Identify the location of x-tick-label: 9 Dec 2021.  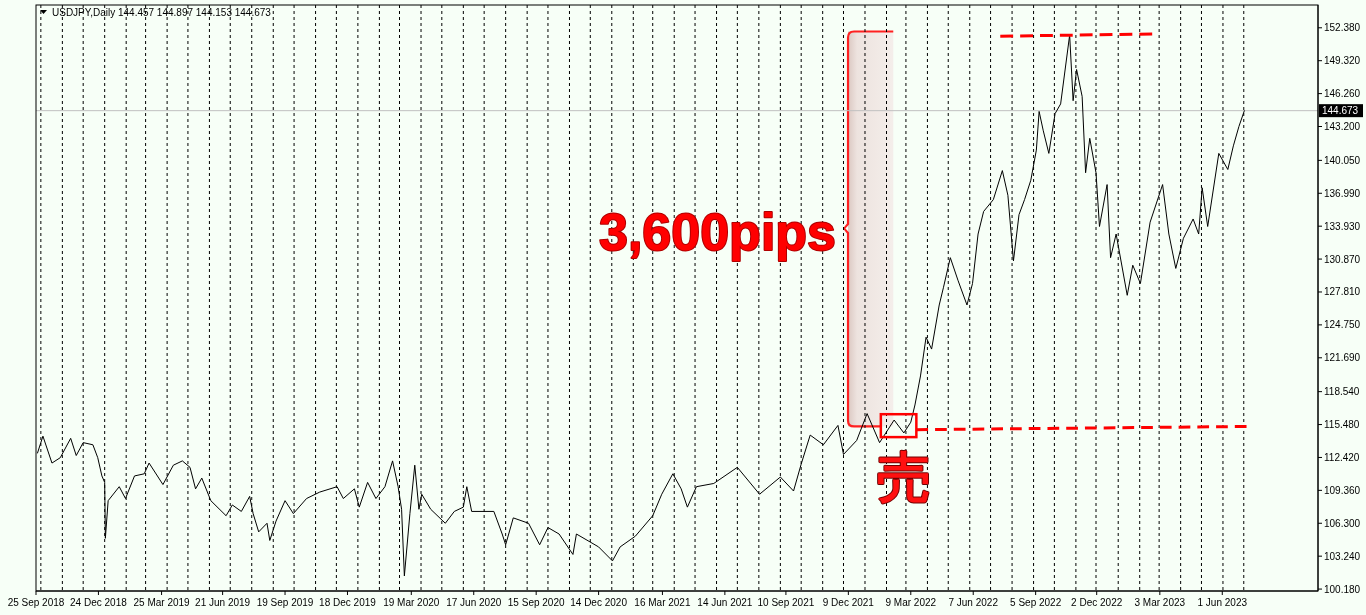
(848, 602).